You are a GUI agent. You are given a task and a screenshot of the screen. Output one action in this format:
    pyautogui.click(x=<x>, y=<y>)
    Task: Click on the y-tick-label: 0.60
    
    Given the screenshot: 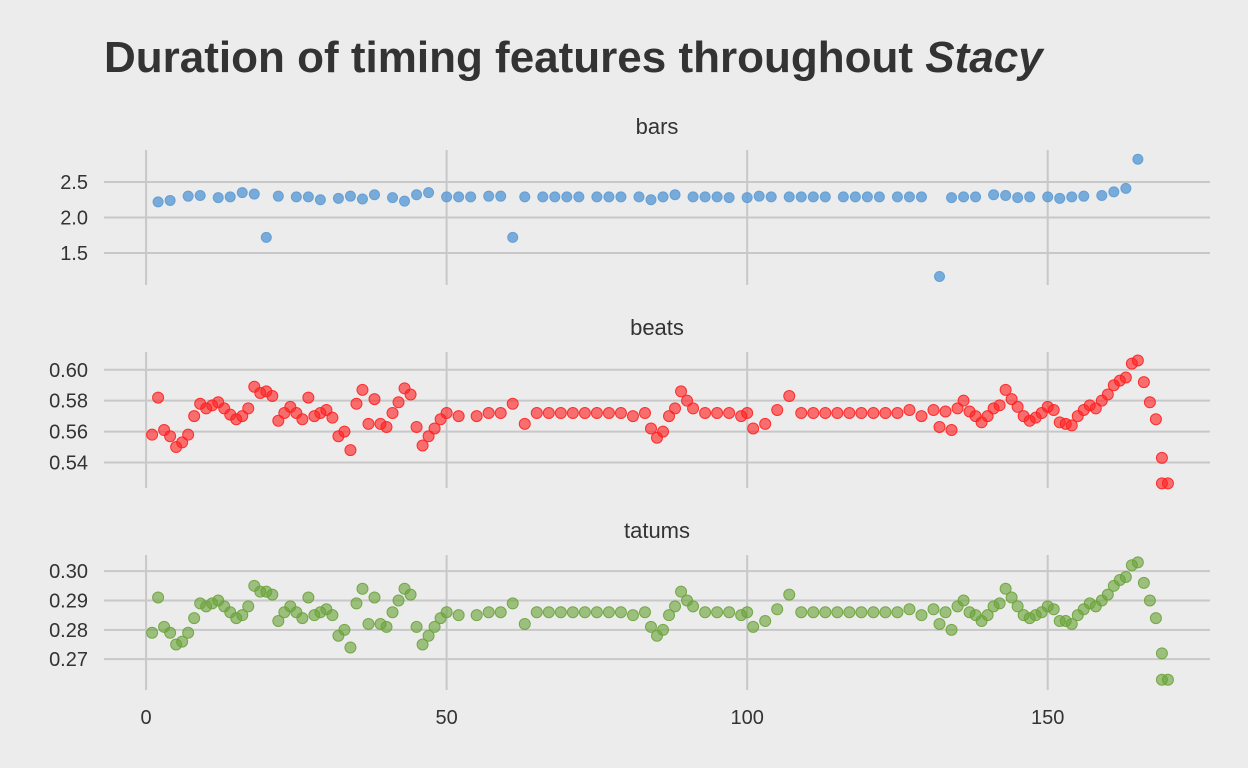 What is the action you would take?
    pyautogui.click(x=68, y=371)
    